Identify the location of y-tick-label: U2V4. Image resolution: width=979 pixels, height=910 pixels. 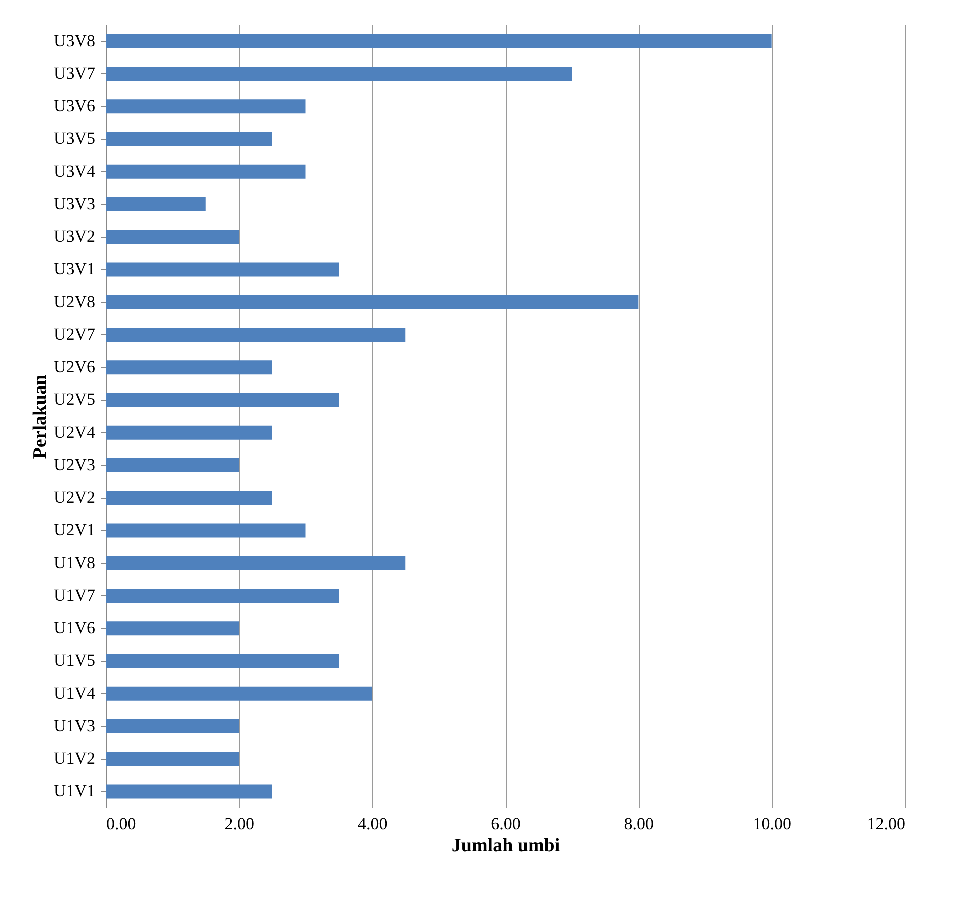
(75, 432).